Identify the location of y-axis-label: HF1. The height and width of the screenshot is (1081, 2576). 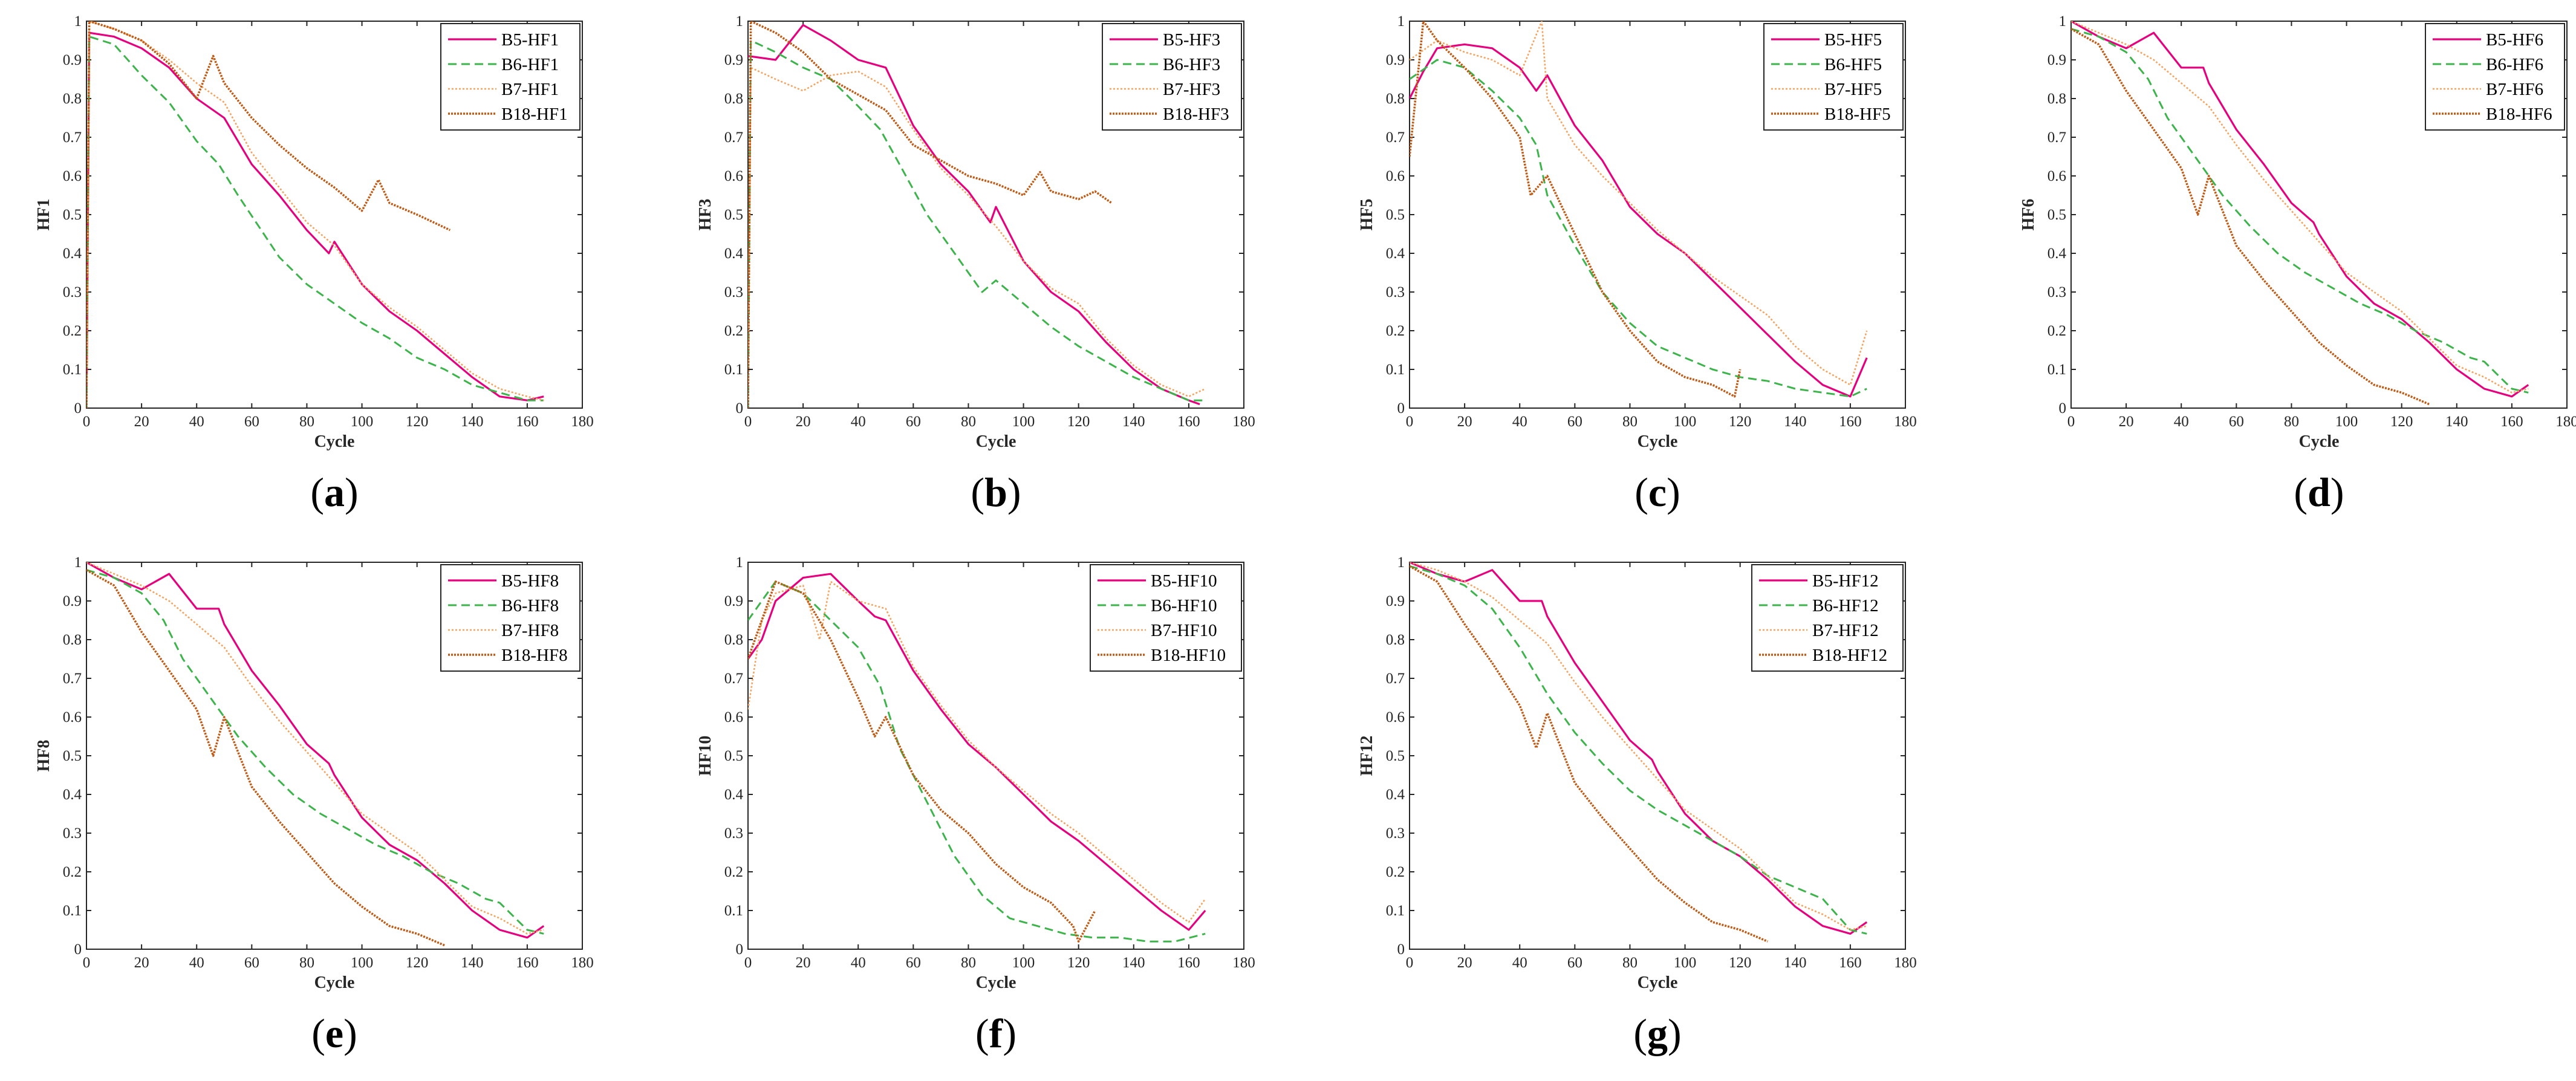
(44, 215).